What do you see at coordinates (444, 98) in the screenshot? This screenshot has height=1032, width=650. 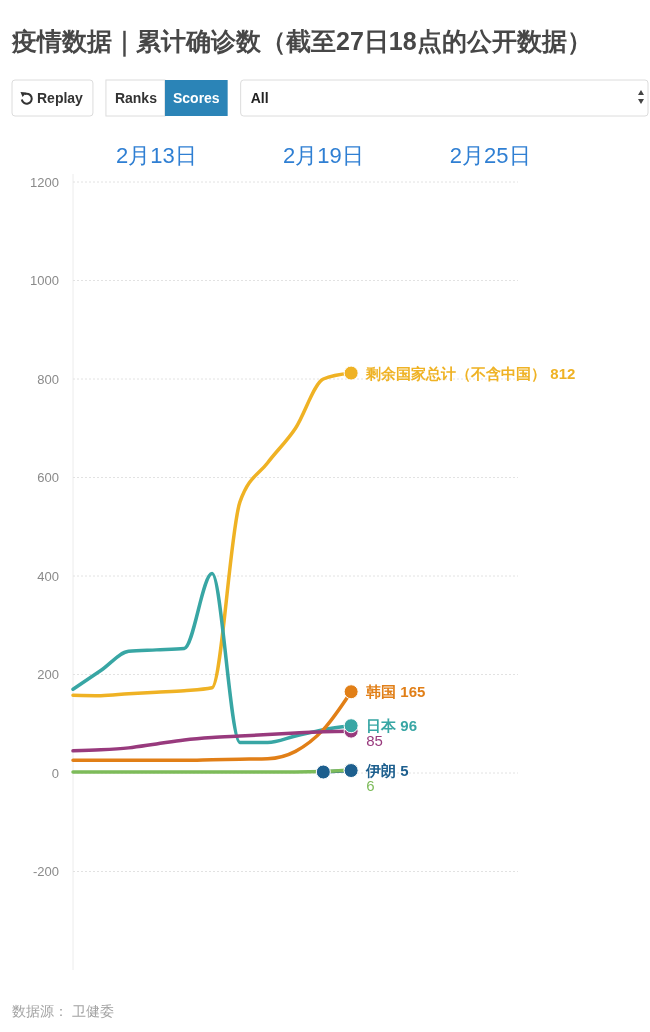 I see `dropdown: All` at bounding box center [444, 98].